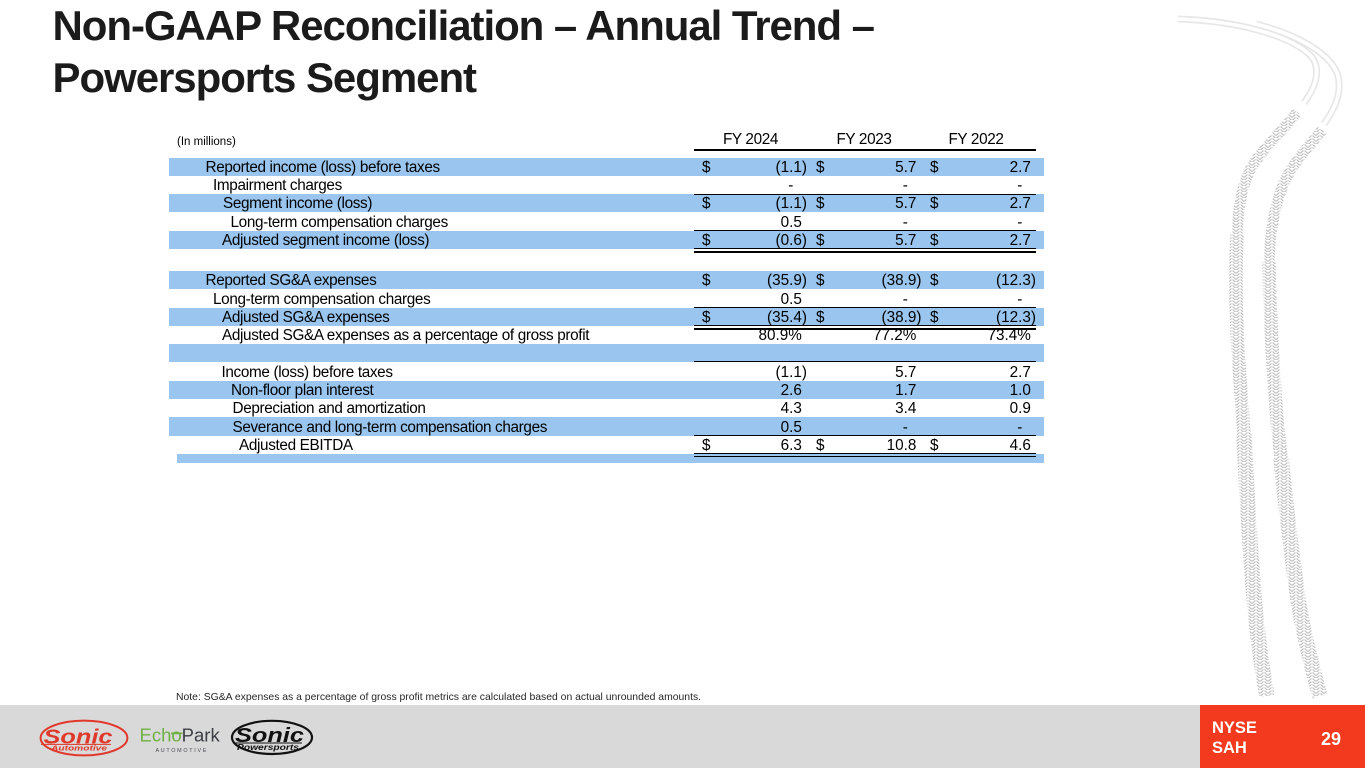  Describe the element at coordinates (182, 751) in the screenshot. I see `svg-text: AUTOMOTIVE` at that location.